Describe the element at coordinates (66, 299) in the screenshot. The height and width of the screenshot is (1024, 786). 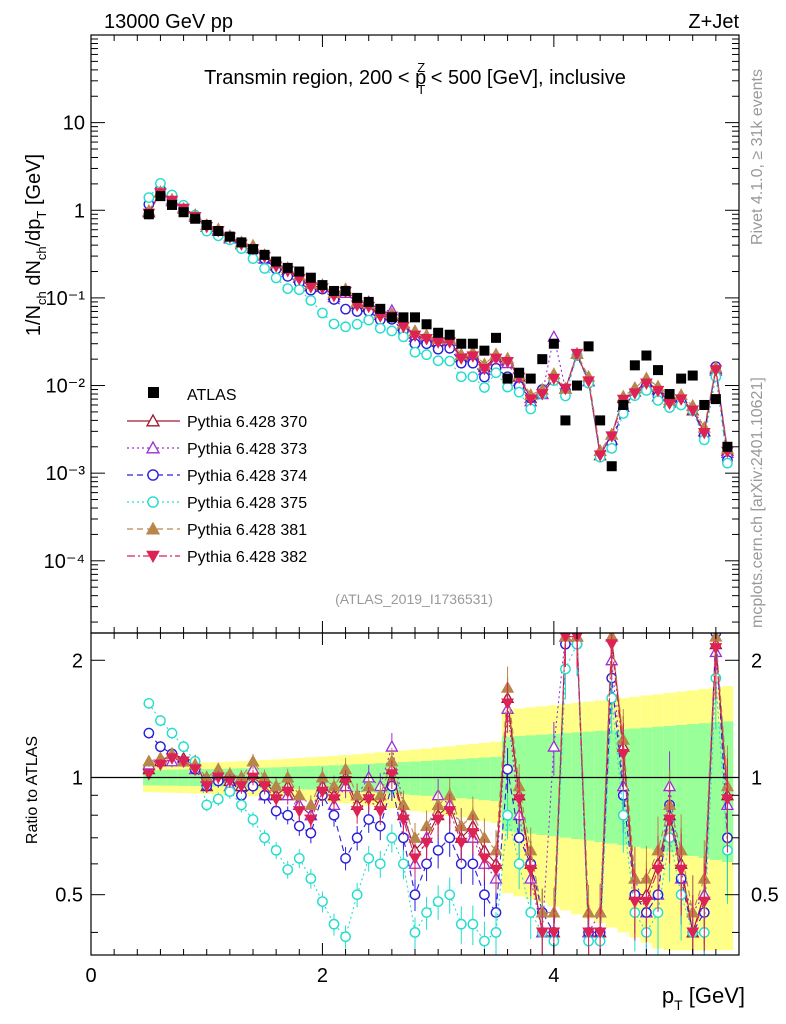
I see `y-tick-label: 10⁻¹` at that location.